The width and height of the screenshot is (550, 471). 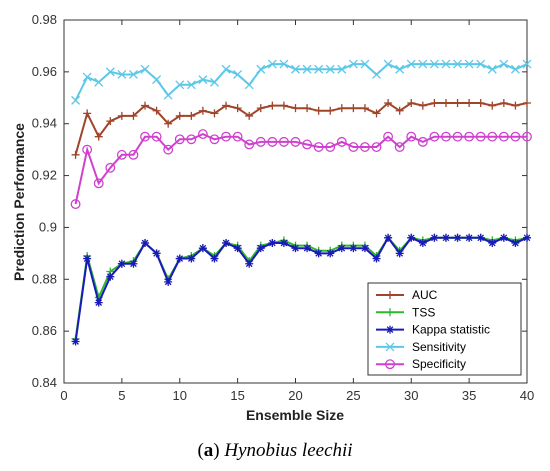 I want to click on x-tick-label: 30, so click(x=411, y=395).